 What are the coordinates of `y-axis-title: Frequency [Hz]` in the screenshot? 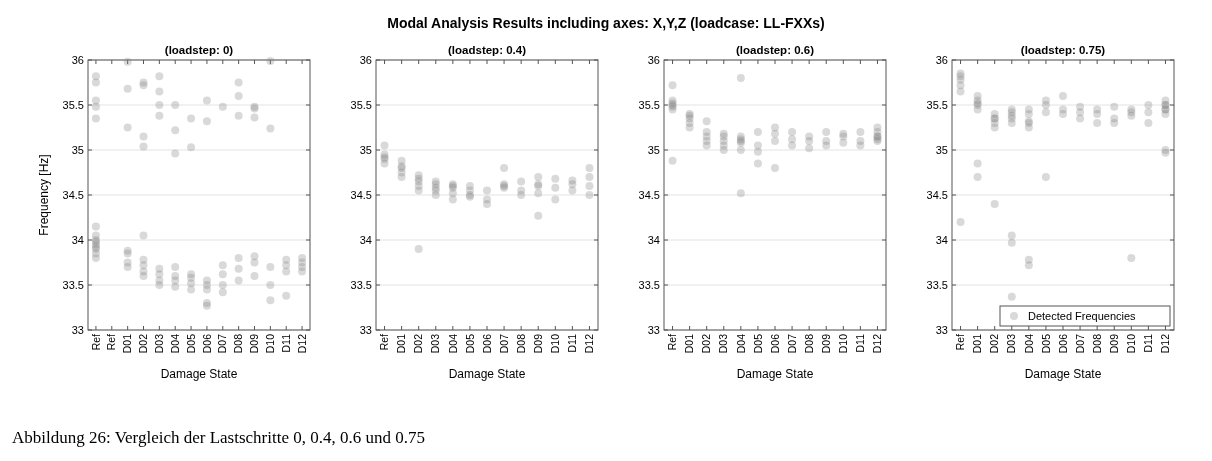 It's located at (44, 195).